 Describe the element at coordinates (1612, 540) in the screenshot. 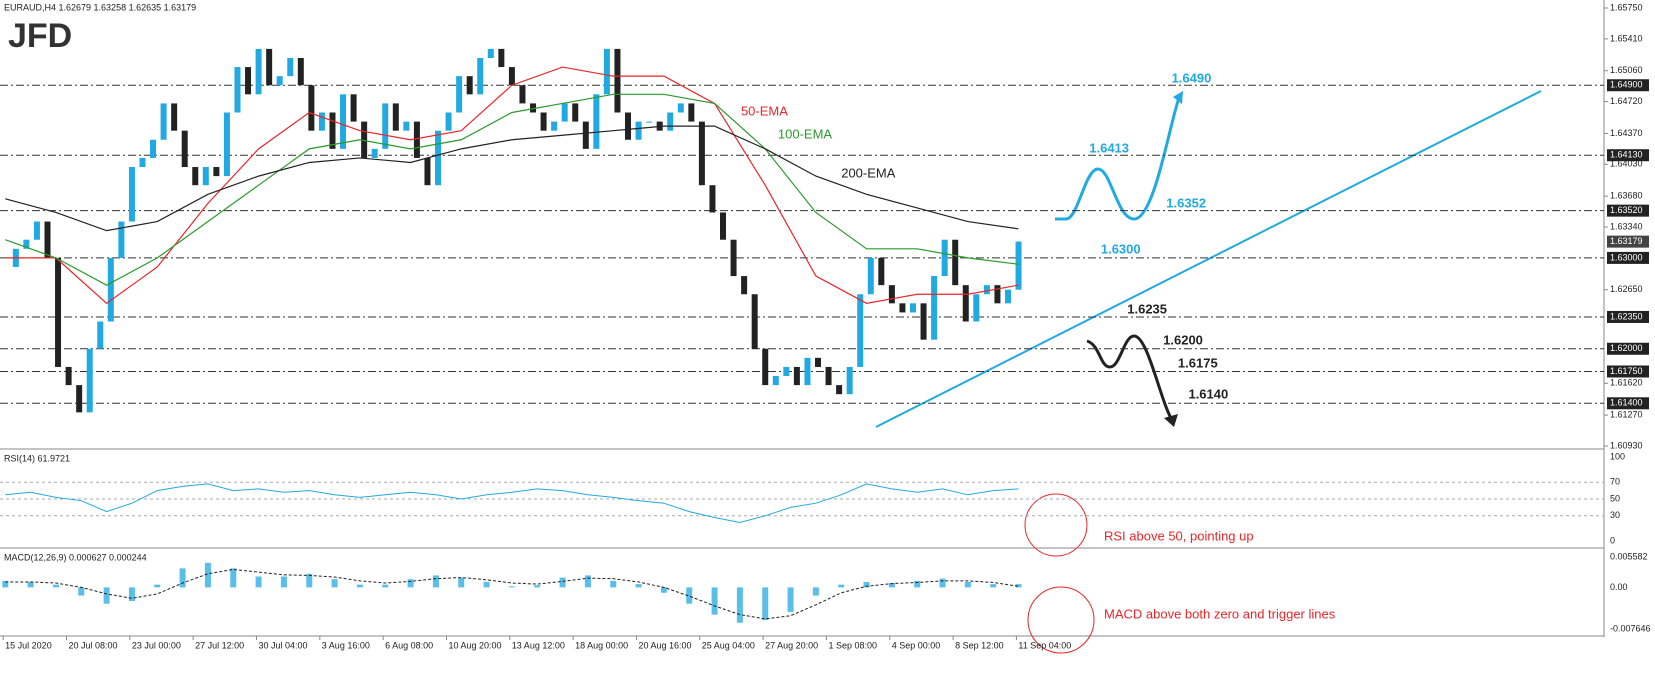

I see `rsi-tick-label: 0` at that location.